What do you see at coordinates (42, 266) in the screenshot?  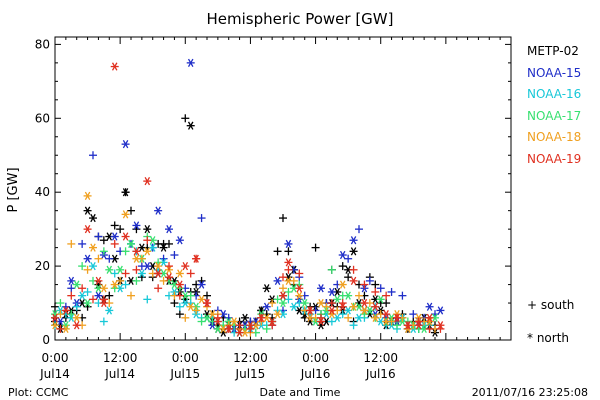 I see `y-tick-label: 20` at bounding box center [42, 266].